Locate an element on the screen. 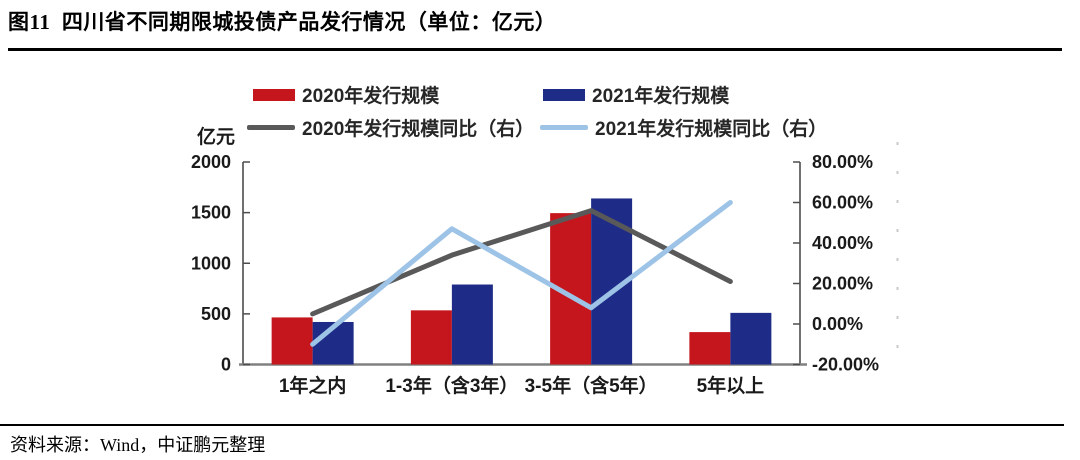  line-2021年发行规模同比（右） is located at coordinates (521, 273).